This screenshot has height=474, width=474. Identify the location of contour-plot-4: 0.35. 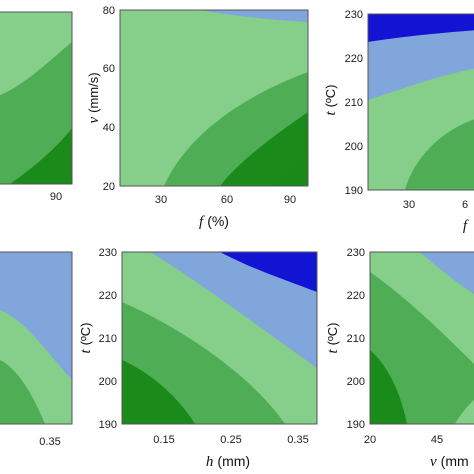
(40, 357).